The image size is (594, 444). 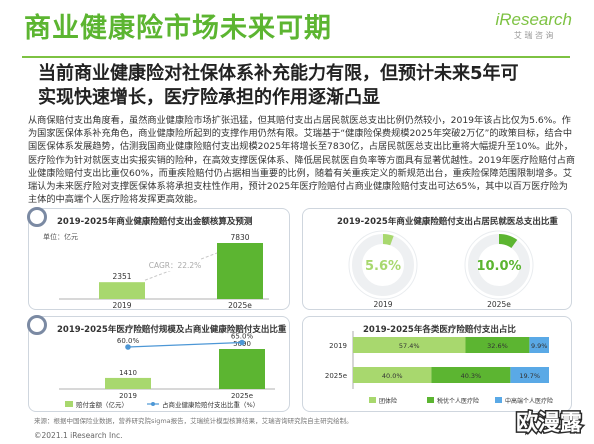 What do you see at coordinates (439, 330) in the screenshot?
I see `chart-title: 2019-2025年各类医疗险赔付支出占比` at bounding box center [439, 330].